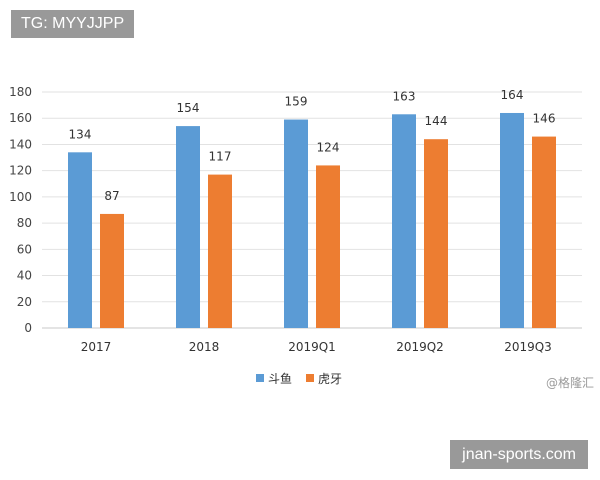  What do you see at coordinates (260, 378) in the screenshot?
I see `legend-swatch-series1` at bounding box center [260, 378].